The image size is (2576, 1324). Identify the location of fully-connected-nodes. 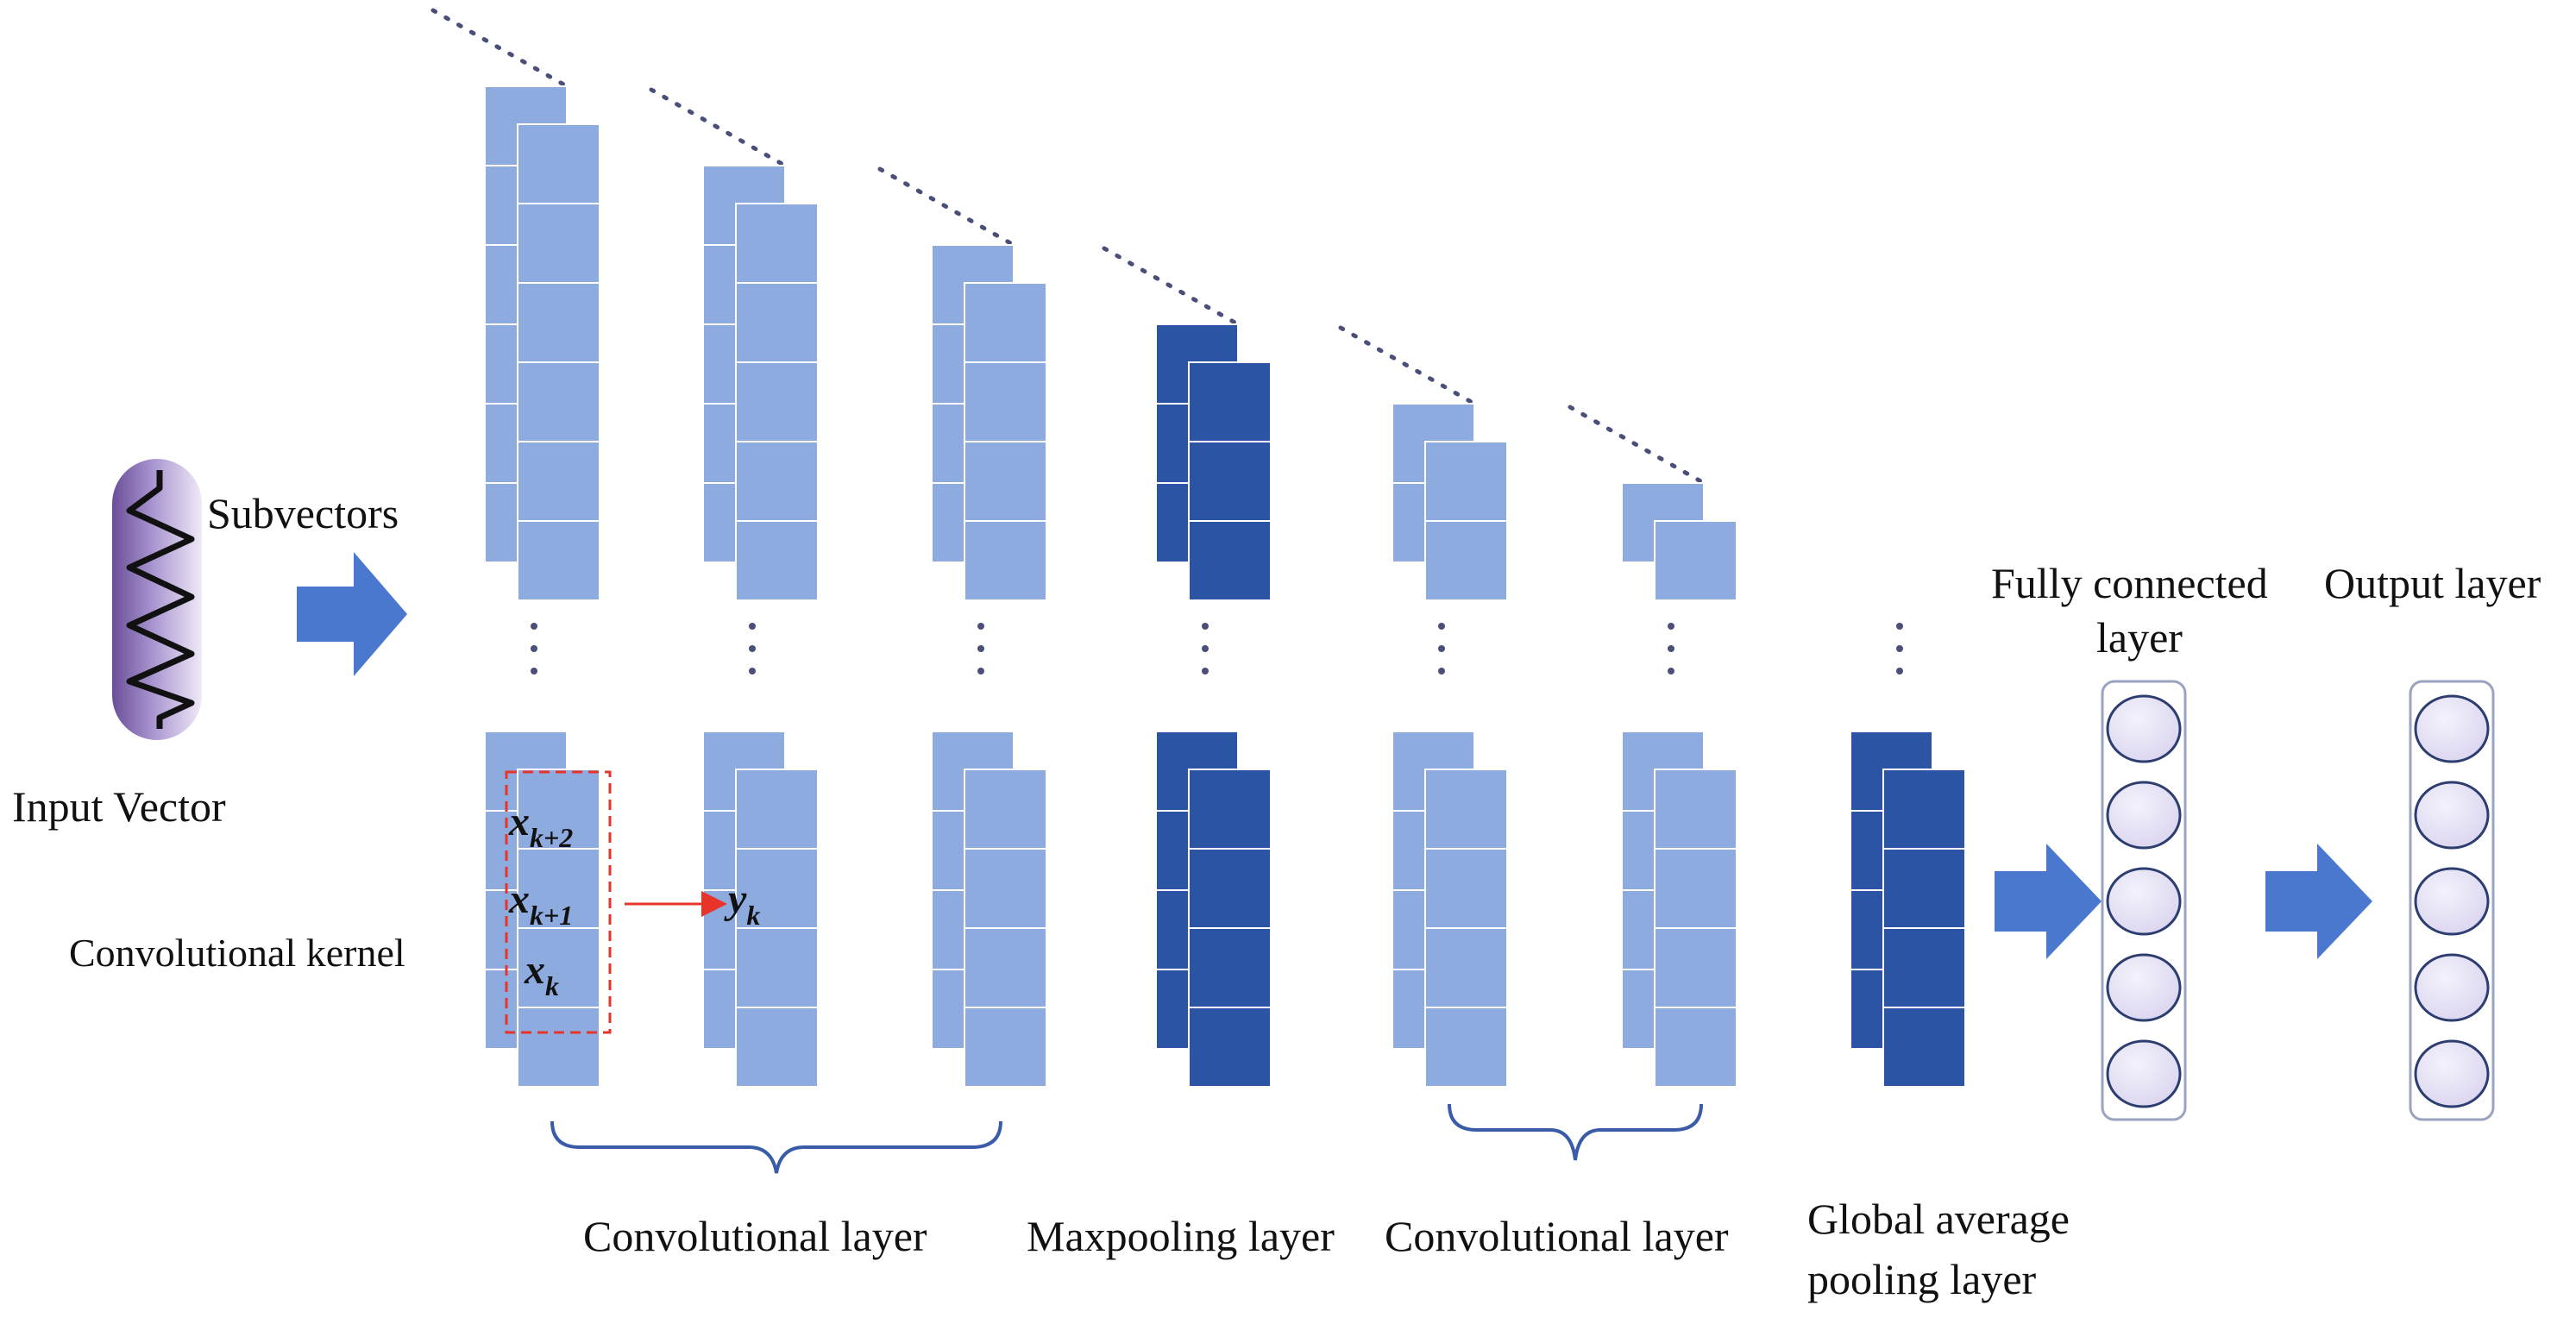
(2144, 901).